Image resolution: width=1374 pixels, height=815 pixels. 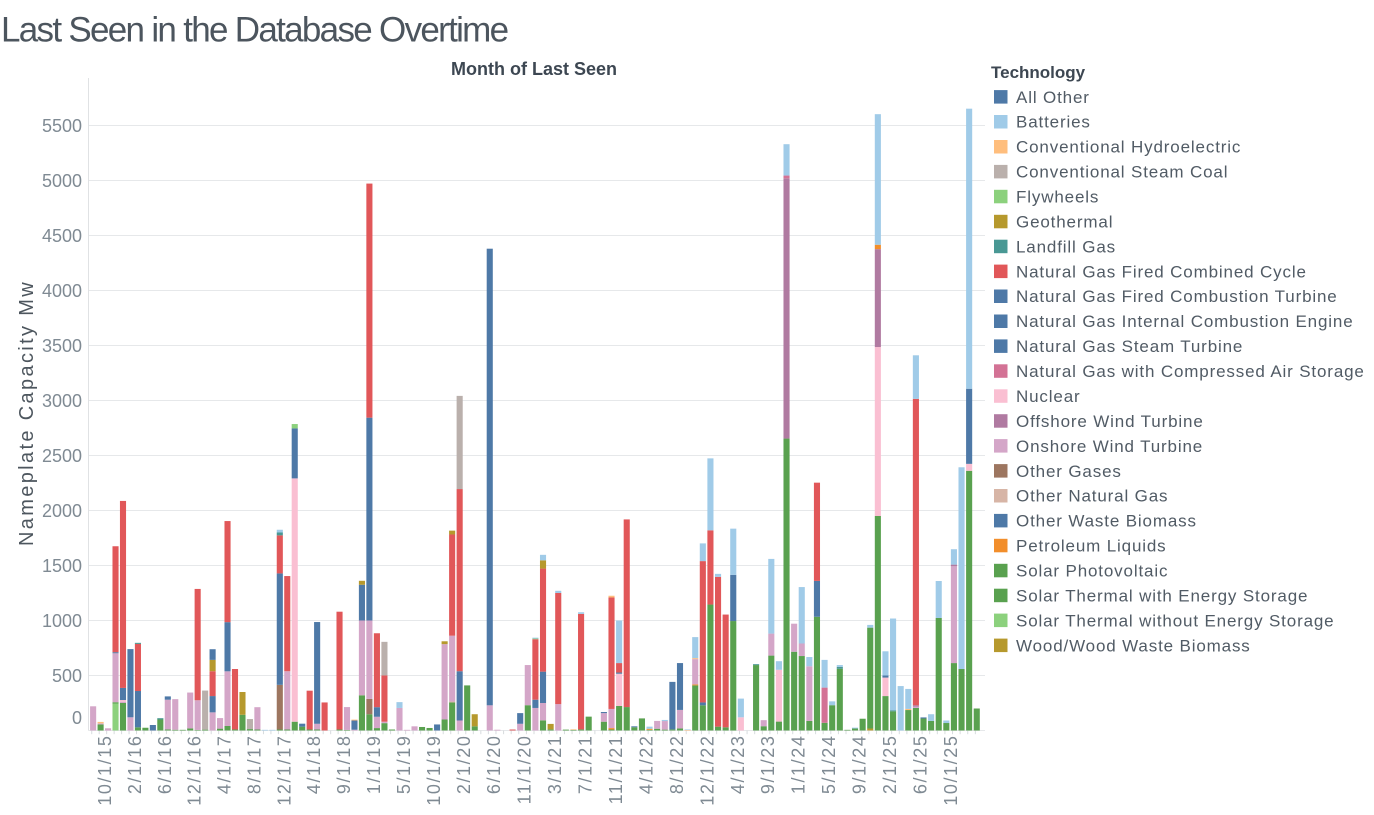 What do you see at coordinates (525, 770) in the screenshot?
I see `svg-text: 11/1/20` at bounding box center [525, 770].